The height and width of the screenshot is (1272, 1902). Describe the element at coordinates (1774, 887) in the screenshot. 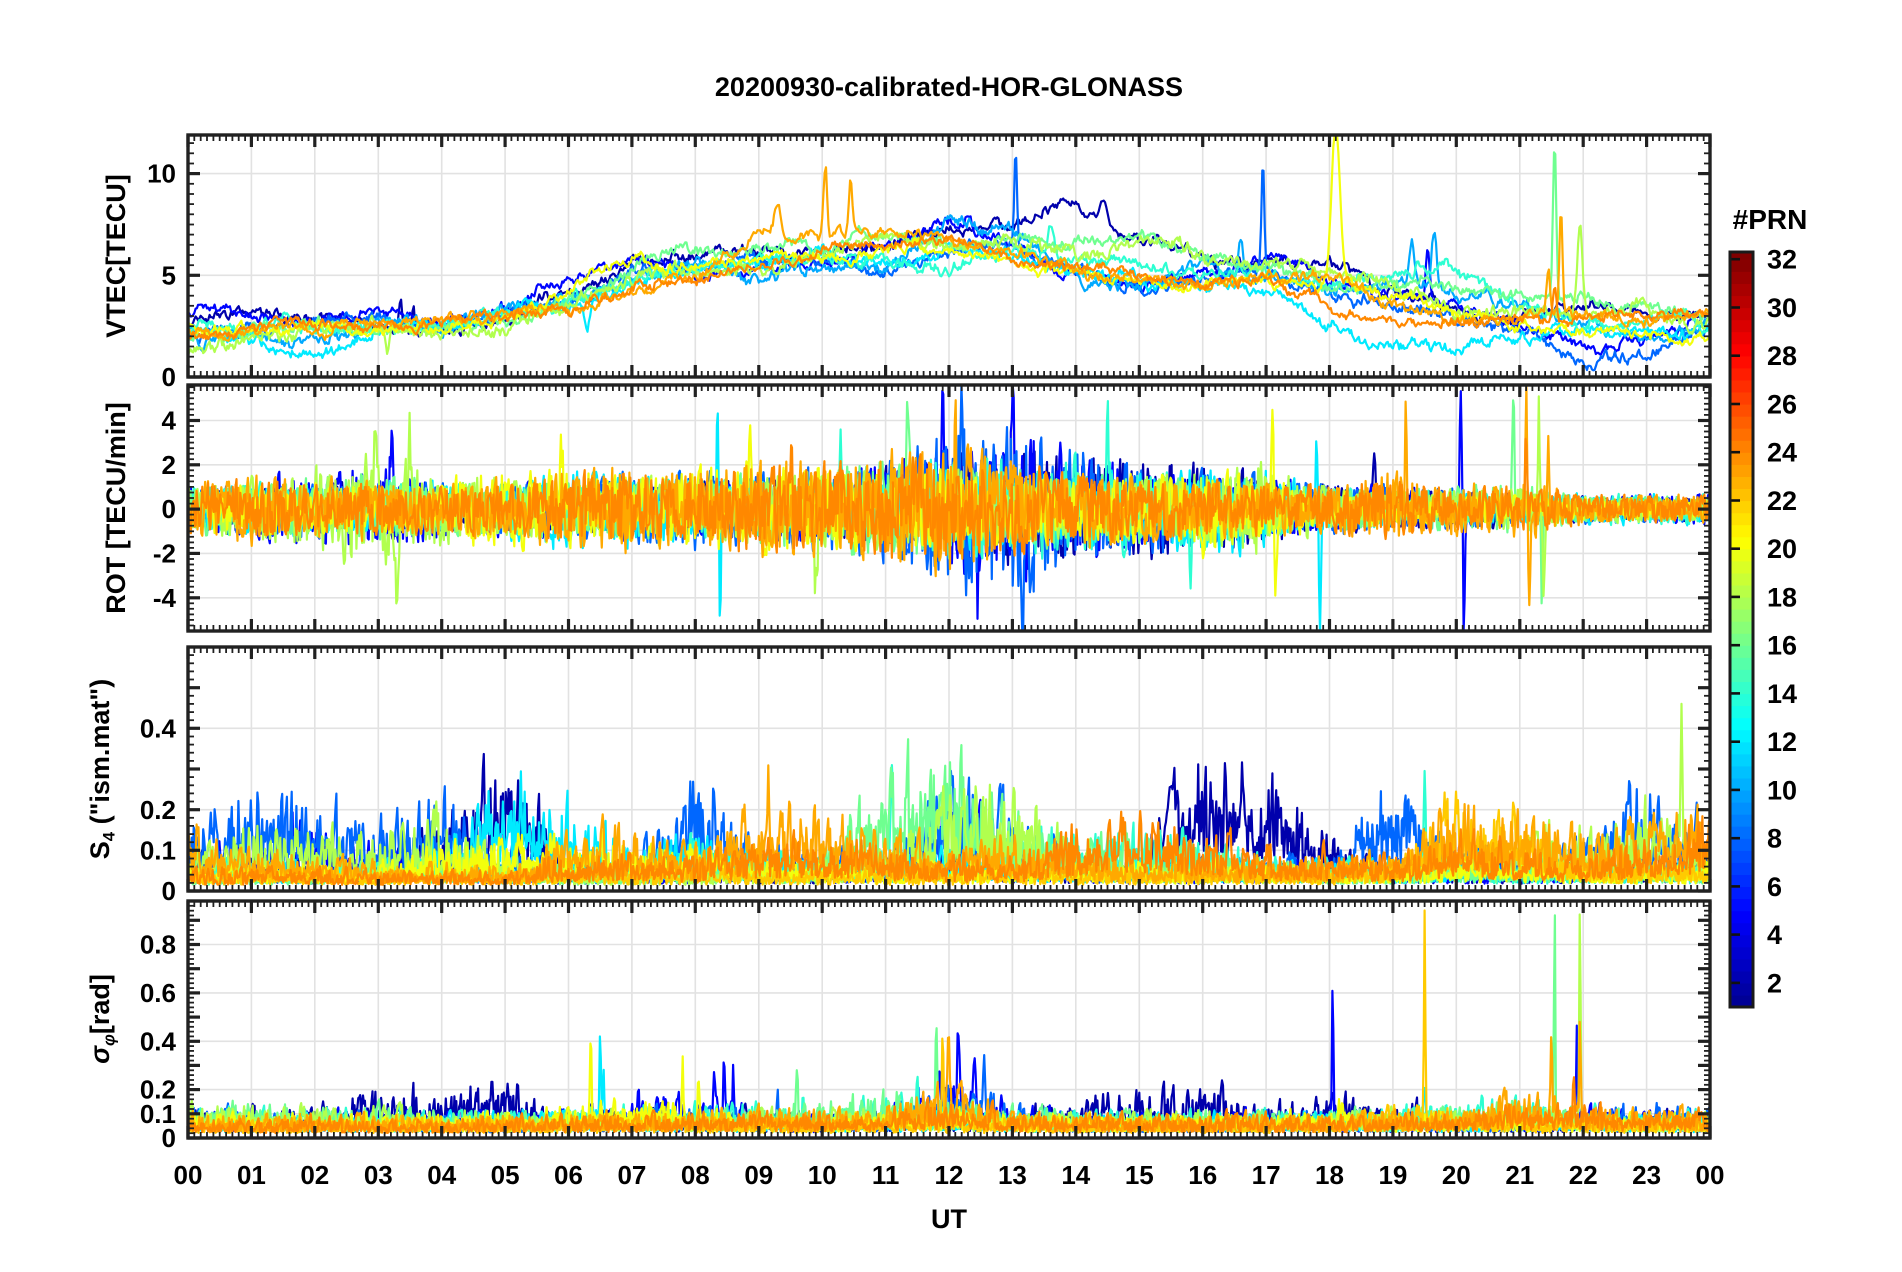

I see `colorbar-tick-label: 6` at that location.